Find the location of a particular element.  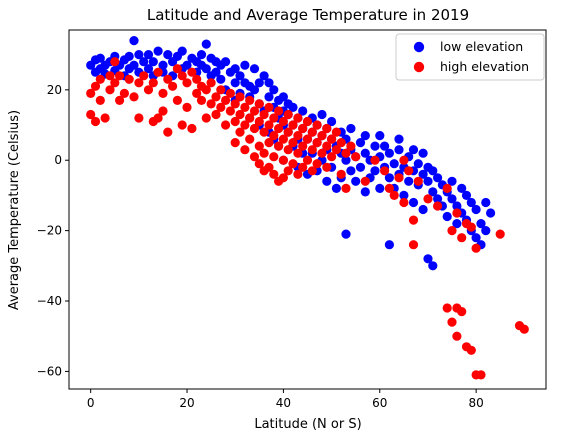

x-axis-title: Latitude (N or S) is located at coordinates (307, 424).